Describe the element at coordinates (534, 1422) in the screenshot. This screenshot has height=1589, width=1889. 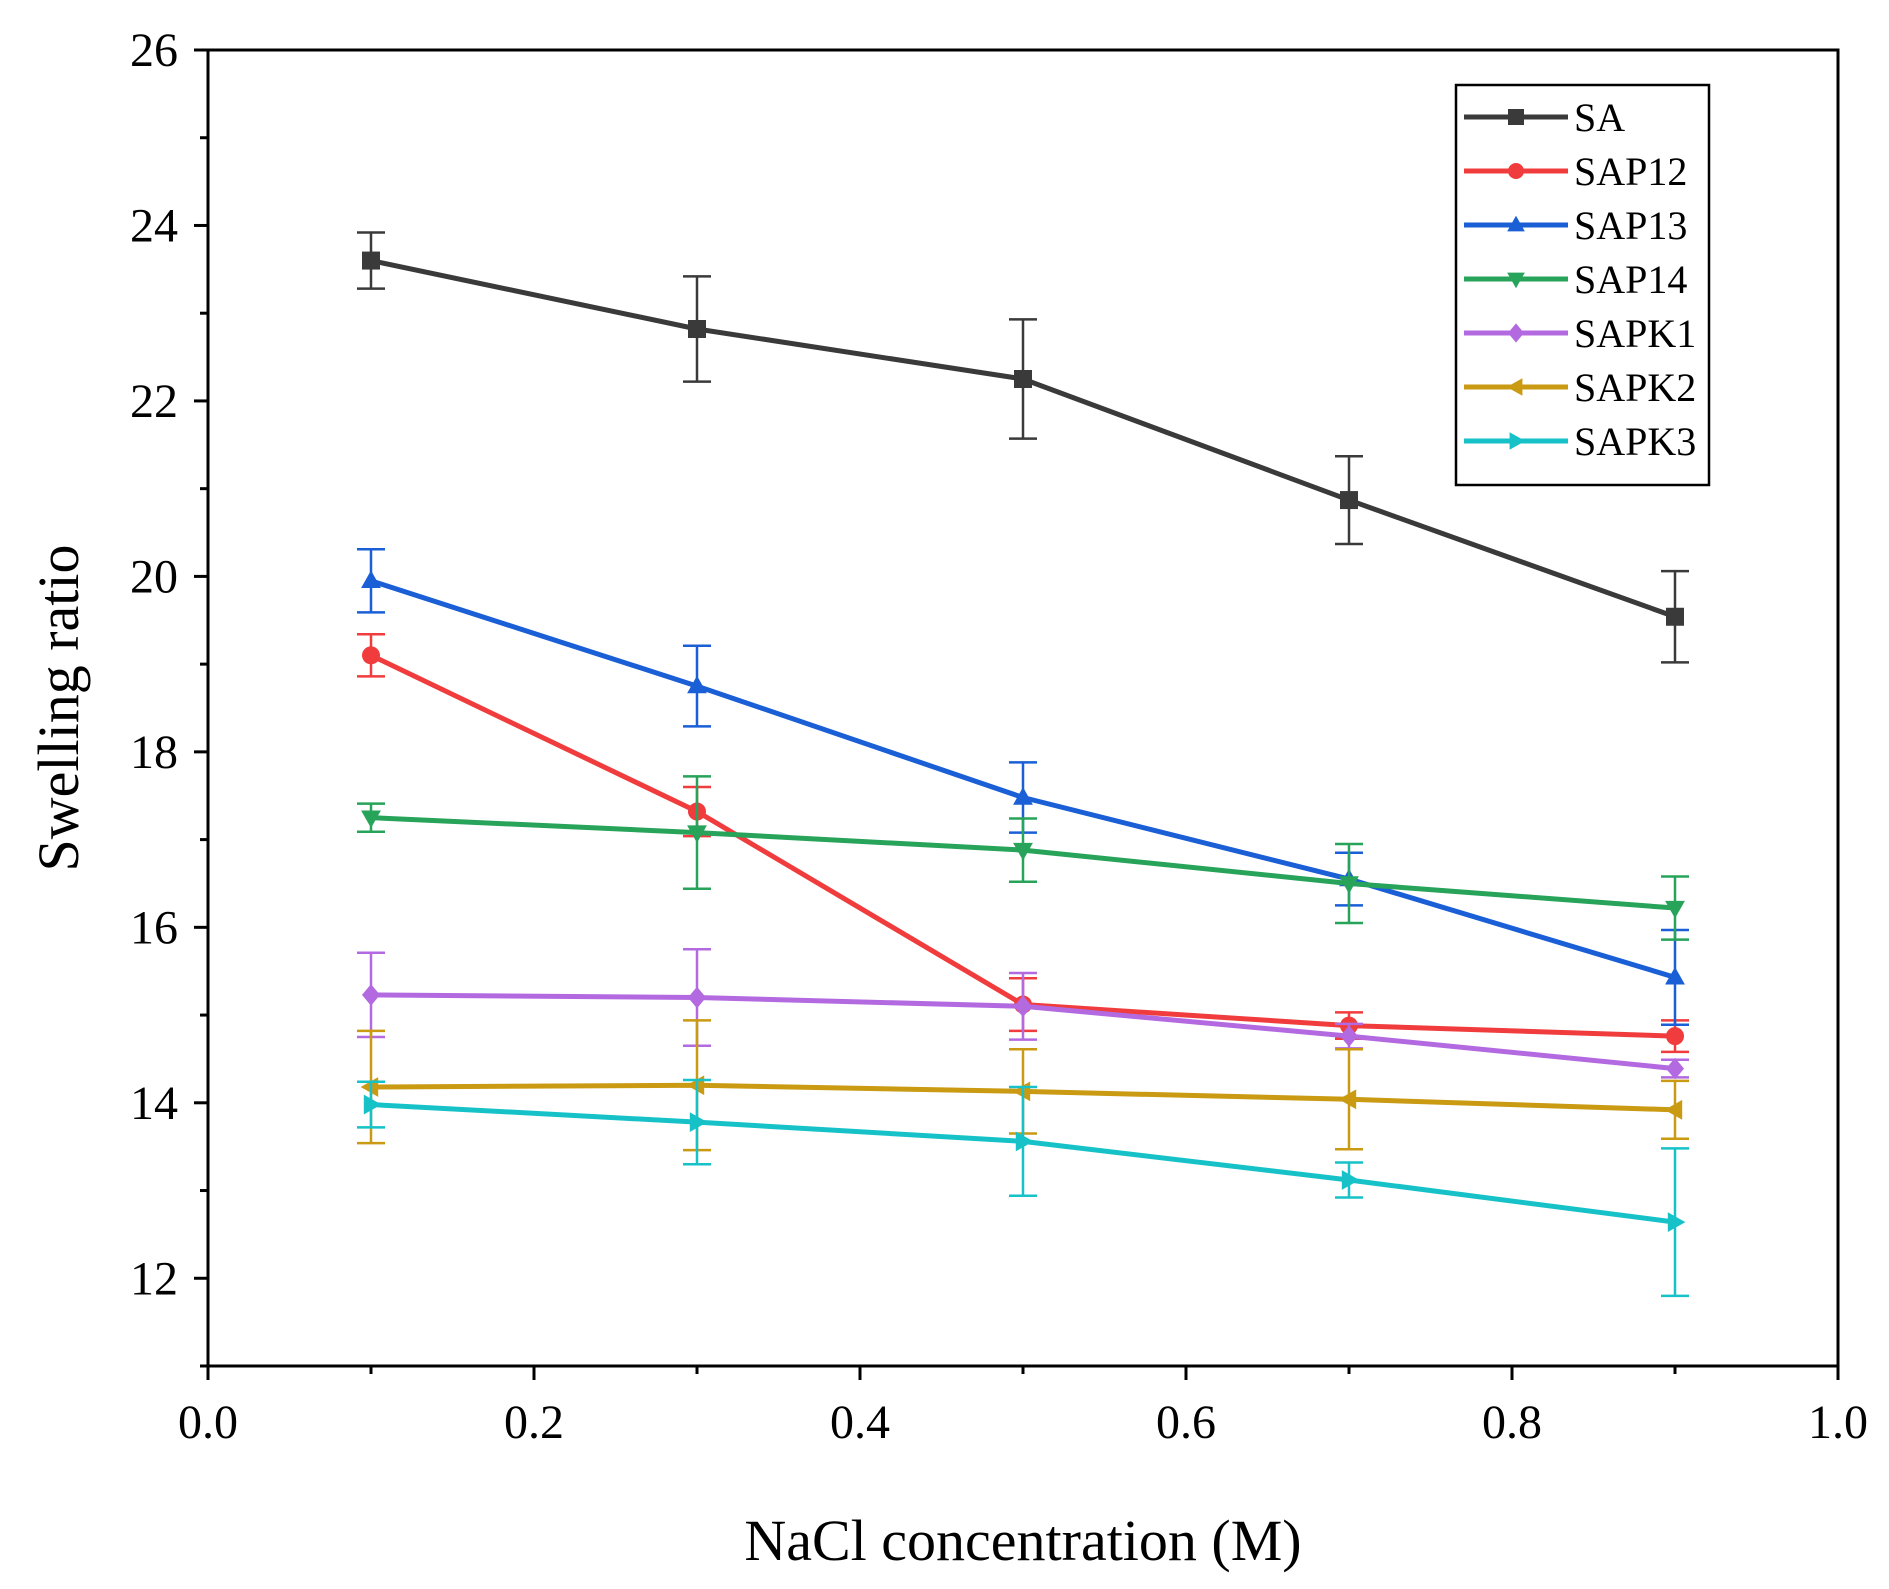
I see `x-tick-label: 0.2` at that location.